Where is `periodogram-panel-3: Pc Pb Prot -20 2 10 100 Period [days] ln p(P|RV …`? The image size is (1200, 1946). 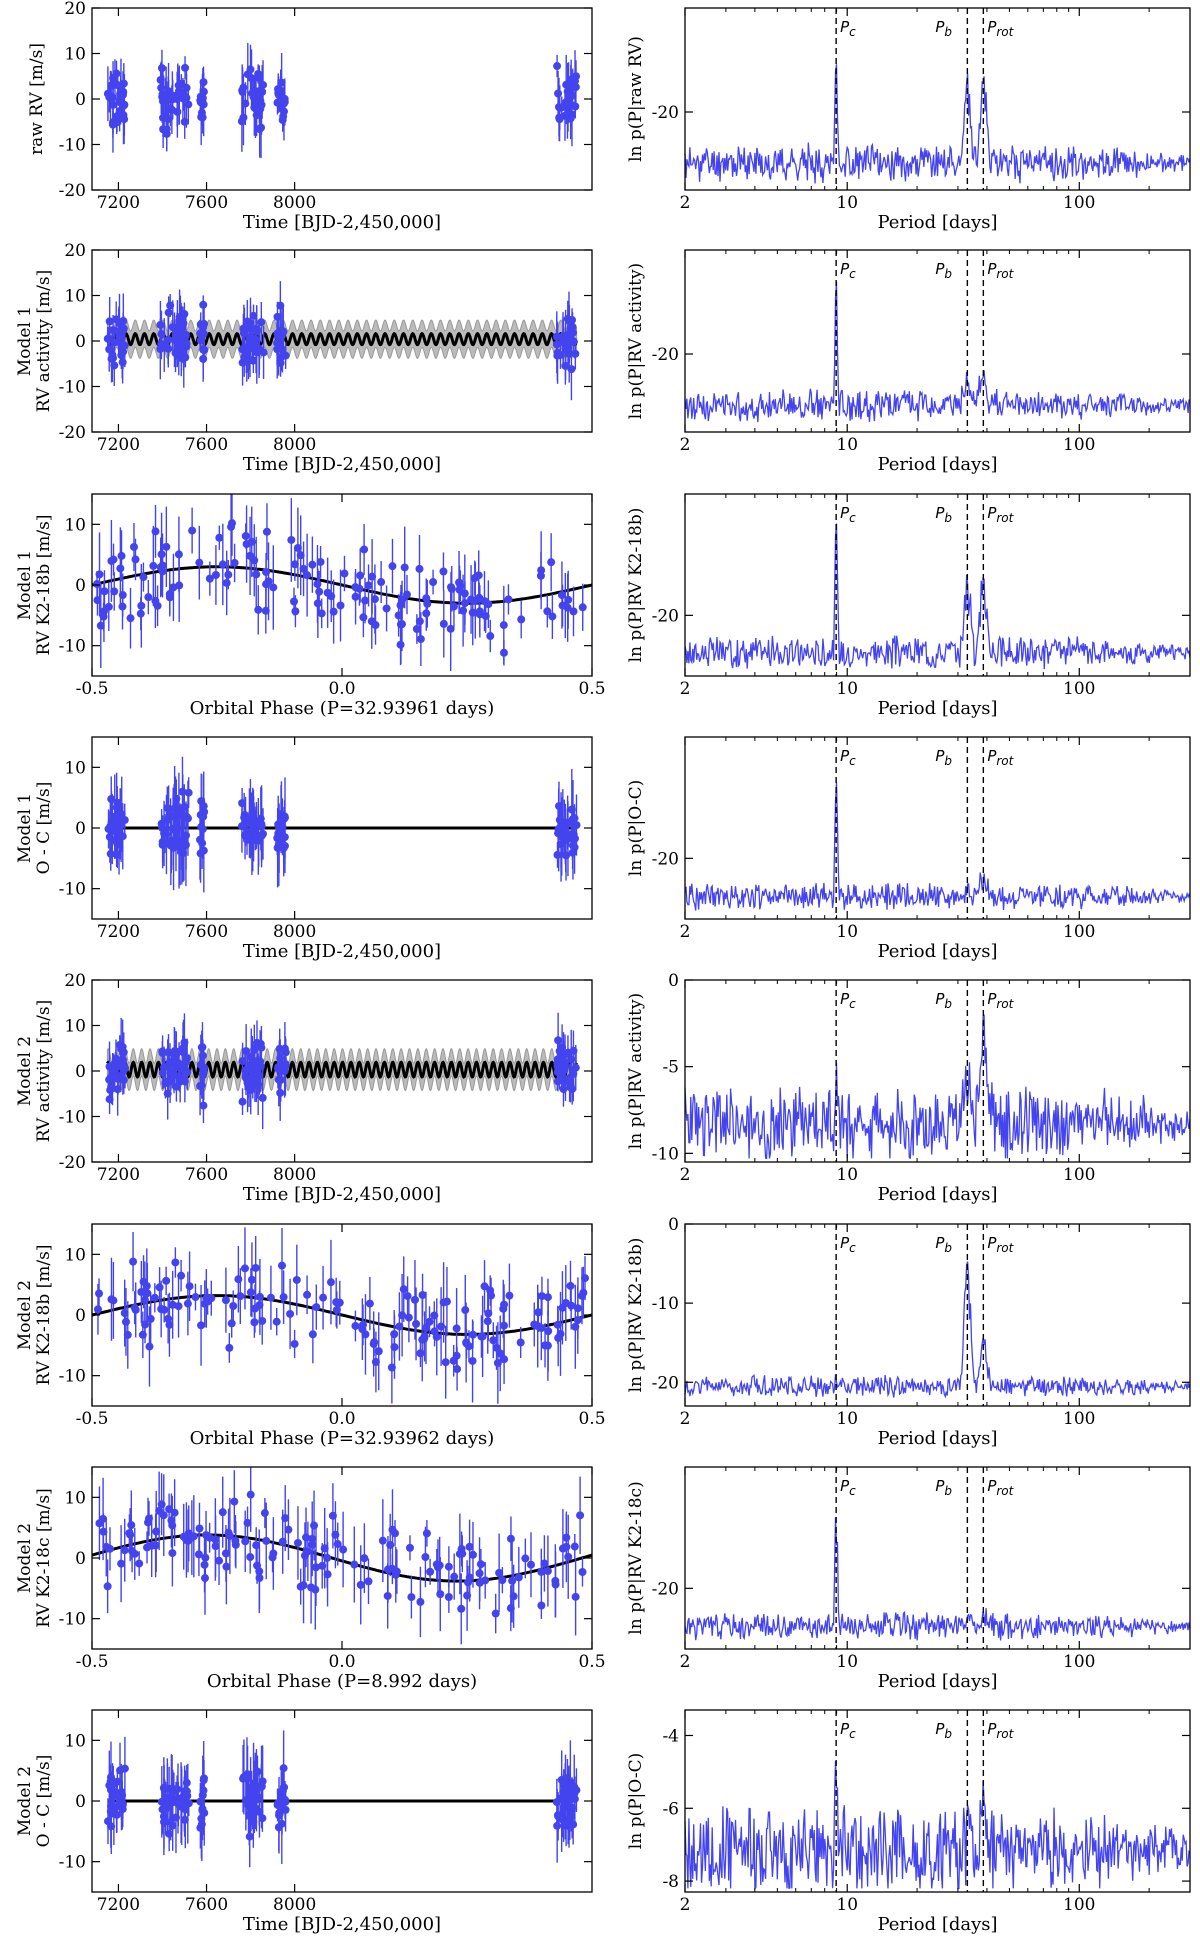
periodogram-panel-3: Pc Pb Prot -20 2 10 100 Period [days] ln p(P|RV … is located at coordinates (908, 362).